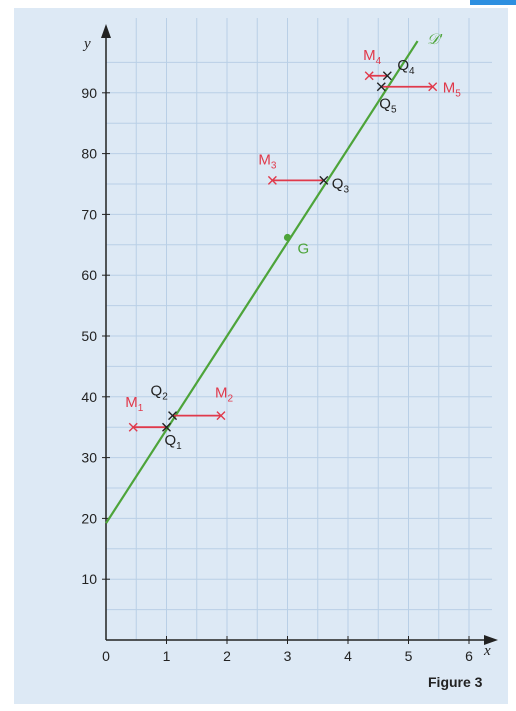  I want to click on figure-caption: Figure 3, so click(455, 682).